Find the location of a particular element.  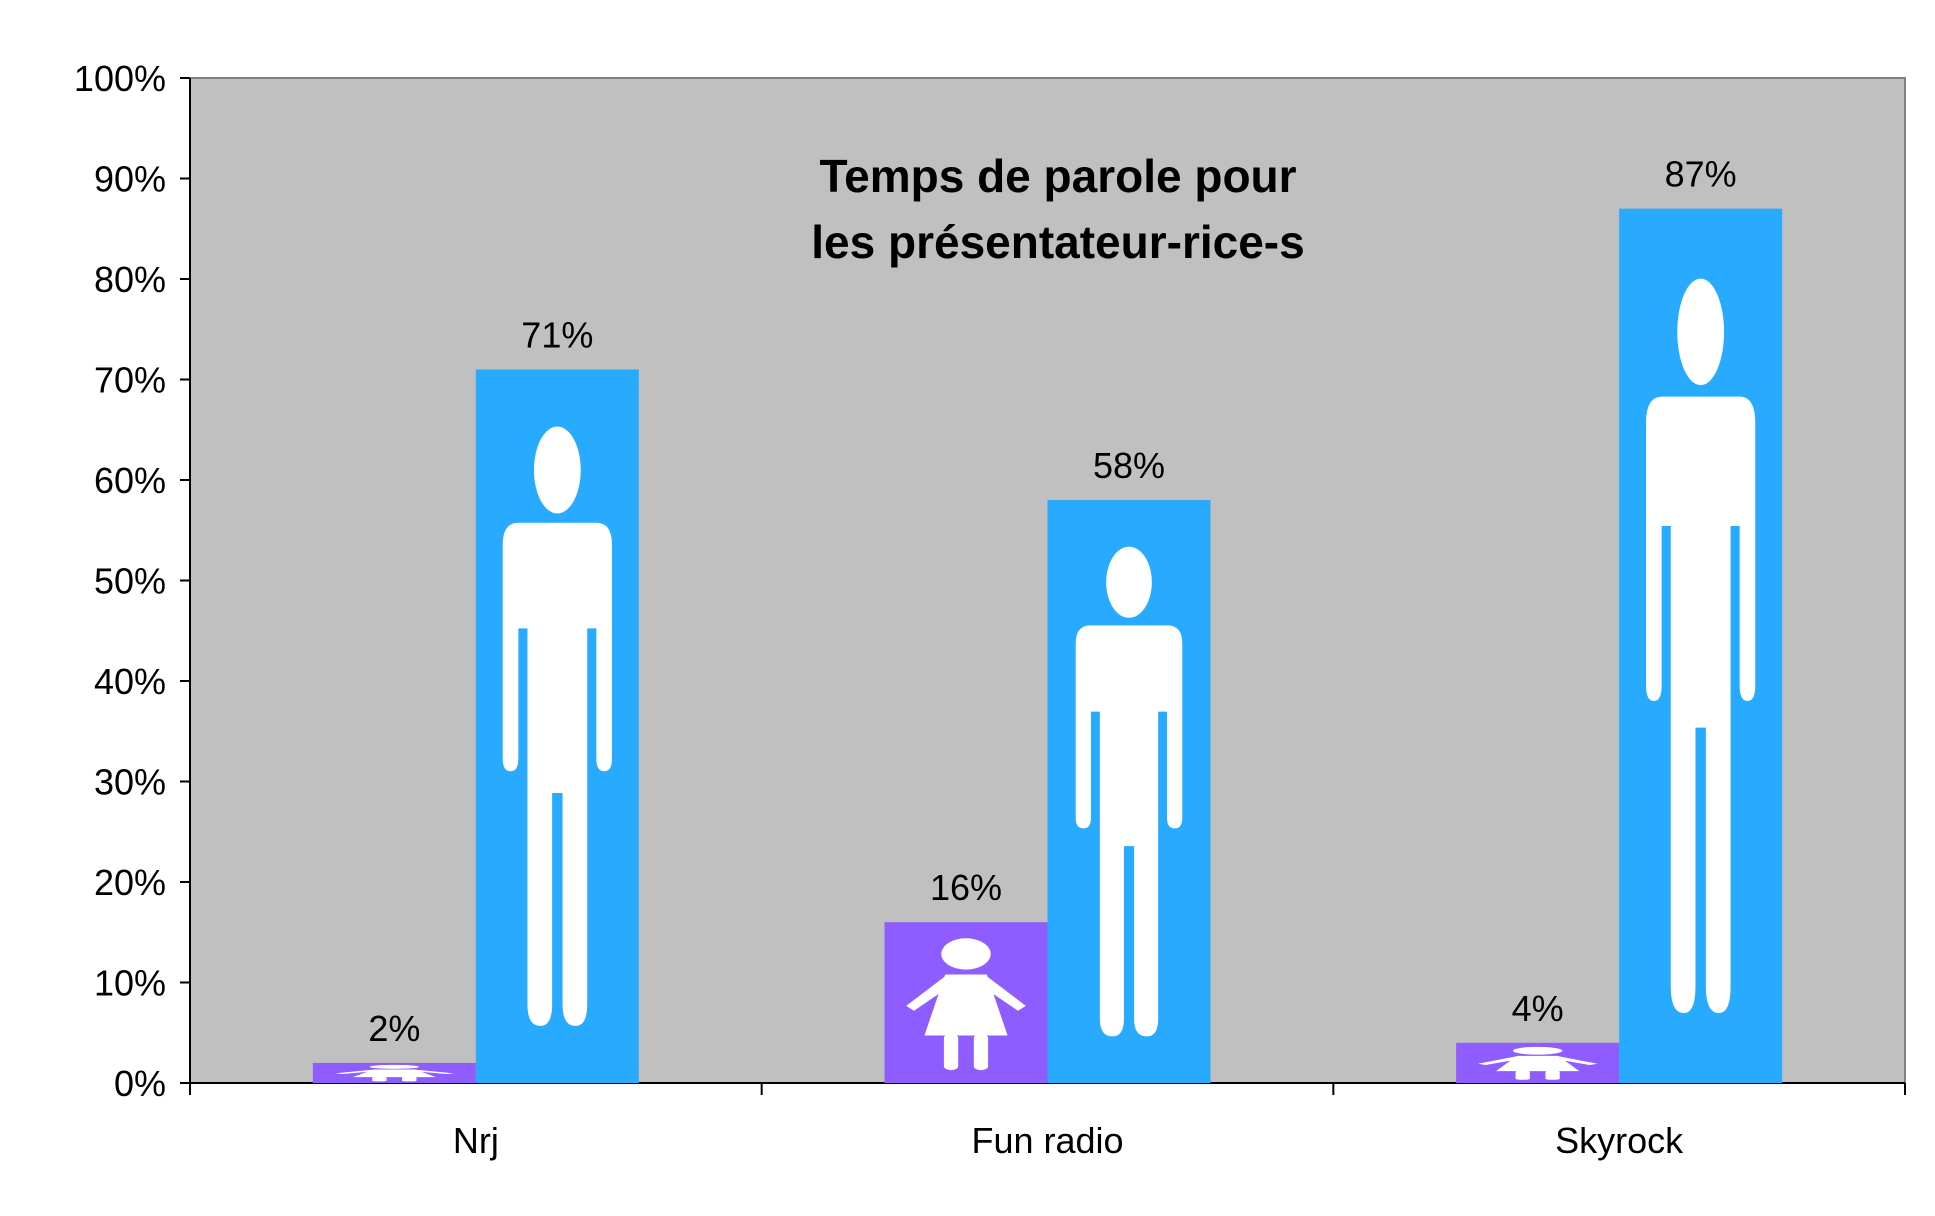

y-tick-label: 60% is located at coordinates (130, 480).